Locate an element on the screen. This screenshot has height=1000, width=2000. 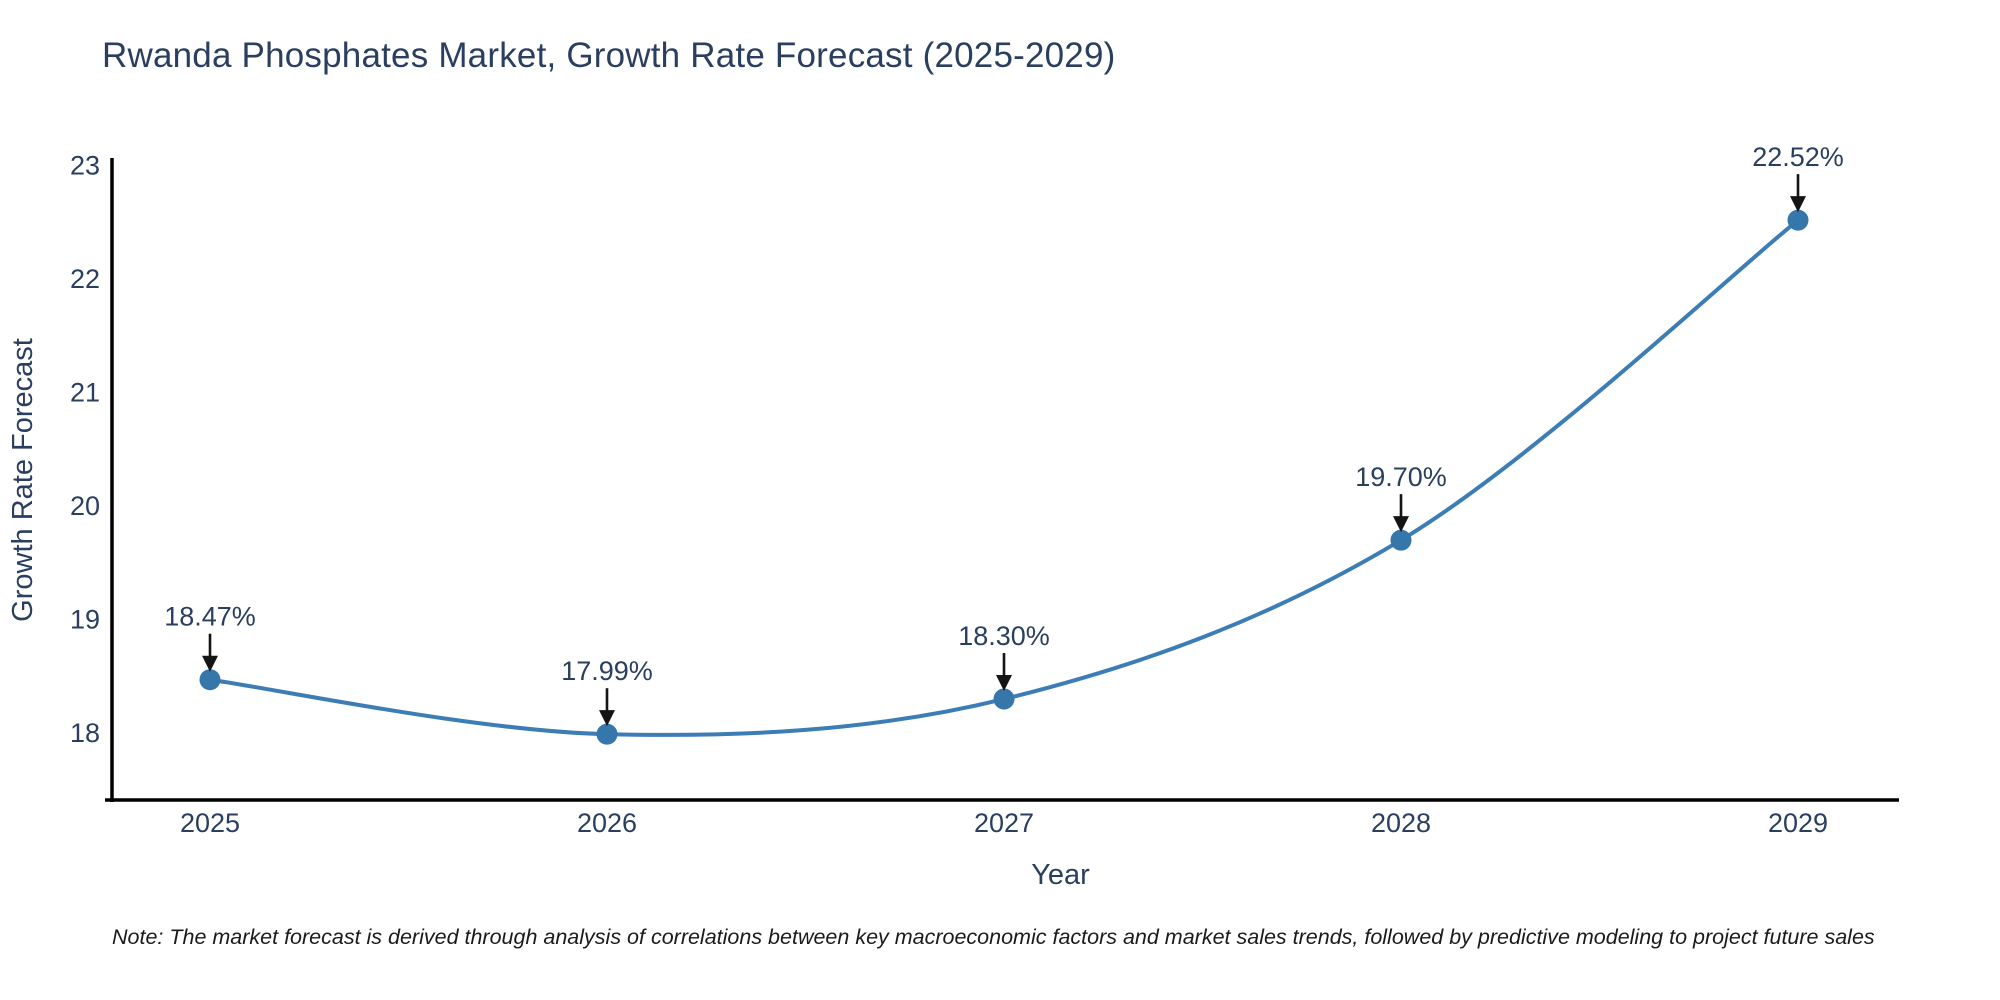
x-tick-label: 2027 is located at coordinates (1004, 823).